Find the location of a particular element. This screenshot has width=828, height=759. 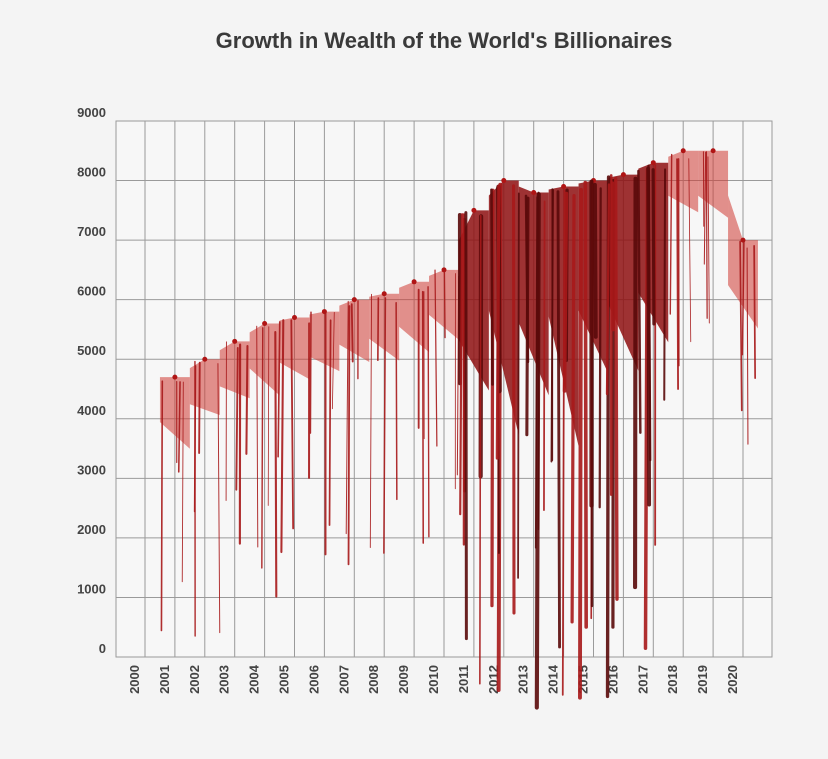

data-point-2017 is located at coordinates (653, 163).